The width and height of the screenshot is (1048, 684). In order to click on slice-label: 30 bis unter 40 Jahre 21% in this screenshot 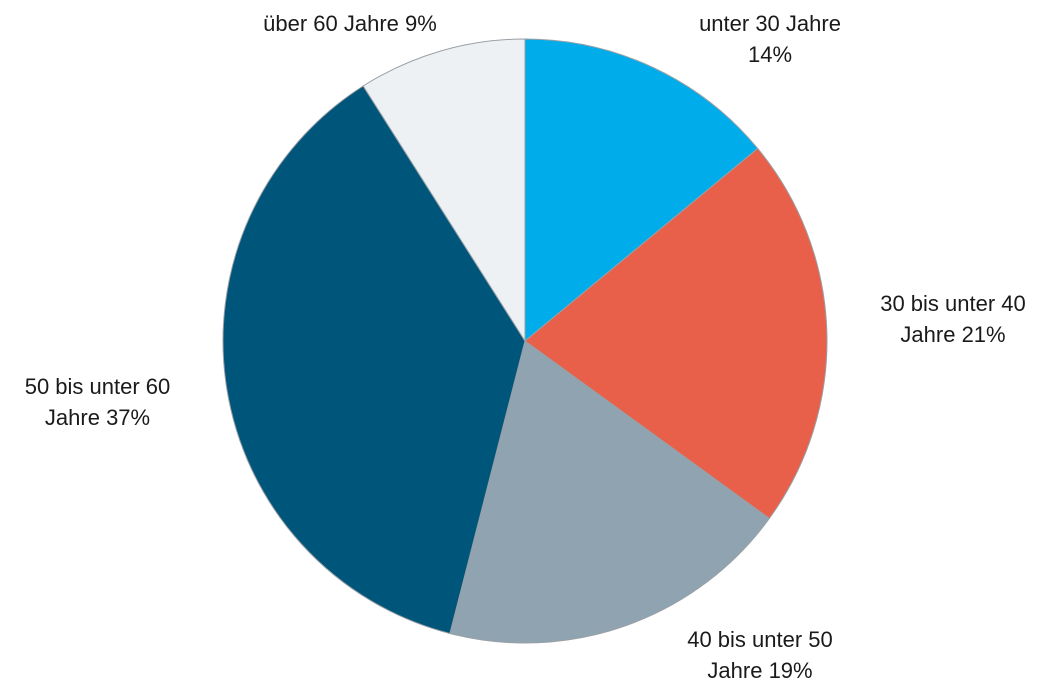, I will do `click(953, 319)`.